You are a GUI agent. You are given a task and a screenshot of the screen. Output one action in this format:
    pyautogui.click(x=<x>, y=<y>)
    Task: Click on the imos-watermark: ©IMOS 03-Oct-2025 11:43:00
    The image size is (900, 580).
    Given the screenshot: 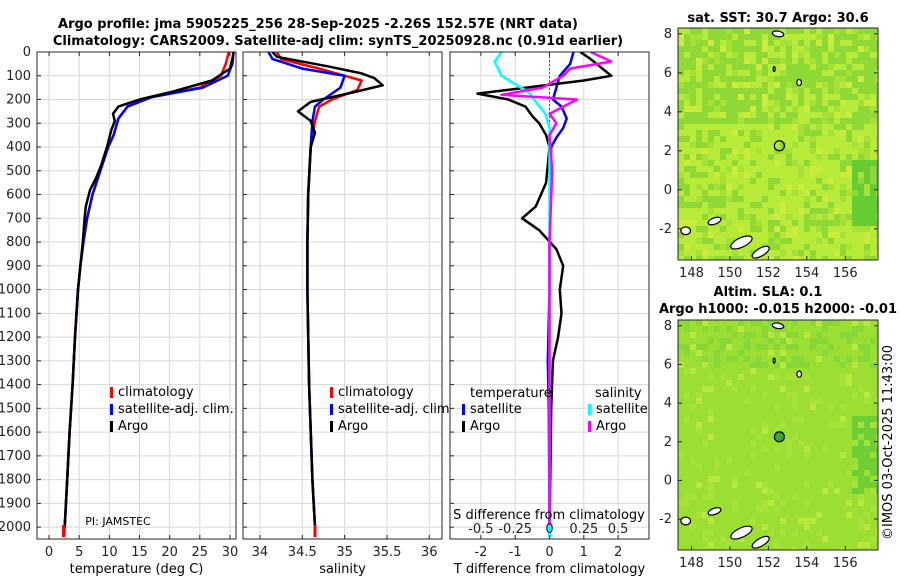 What is the action you would take?
    pyautogui.click(x=888, y=442)
    